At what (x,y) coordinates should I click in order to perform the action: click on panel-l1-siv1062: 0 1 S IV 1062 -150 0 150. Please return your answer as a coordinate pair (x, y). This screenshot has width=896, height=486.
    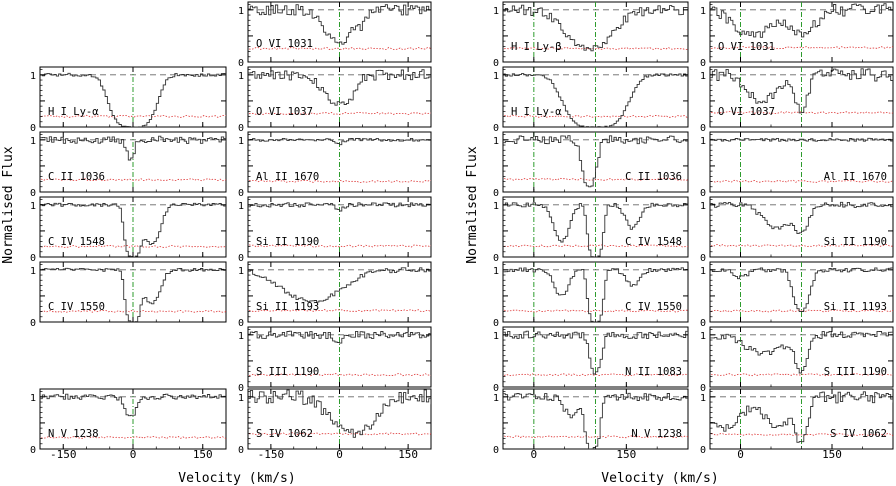
    Looking at the image, I should click on (335, 424).